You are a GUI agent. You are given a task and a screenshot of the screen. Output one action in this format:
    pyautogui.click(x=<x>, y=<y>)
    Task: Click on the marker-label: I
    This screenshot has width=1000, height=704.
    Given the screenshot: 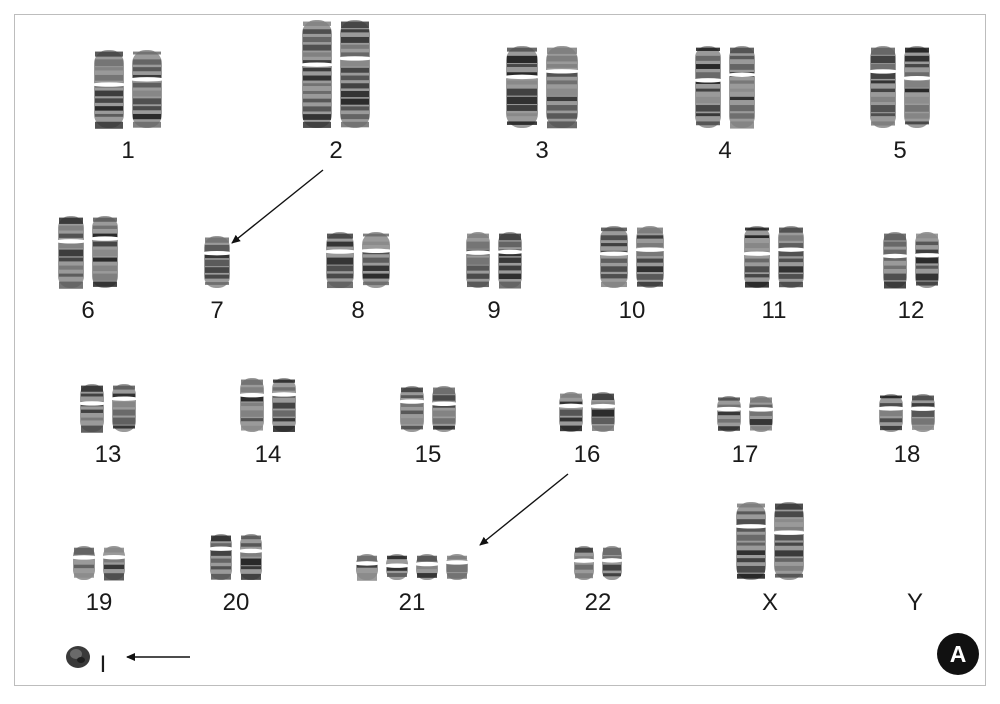 What is the action you would take?
    pyautogui.click(x=103, y=664)
    